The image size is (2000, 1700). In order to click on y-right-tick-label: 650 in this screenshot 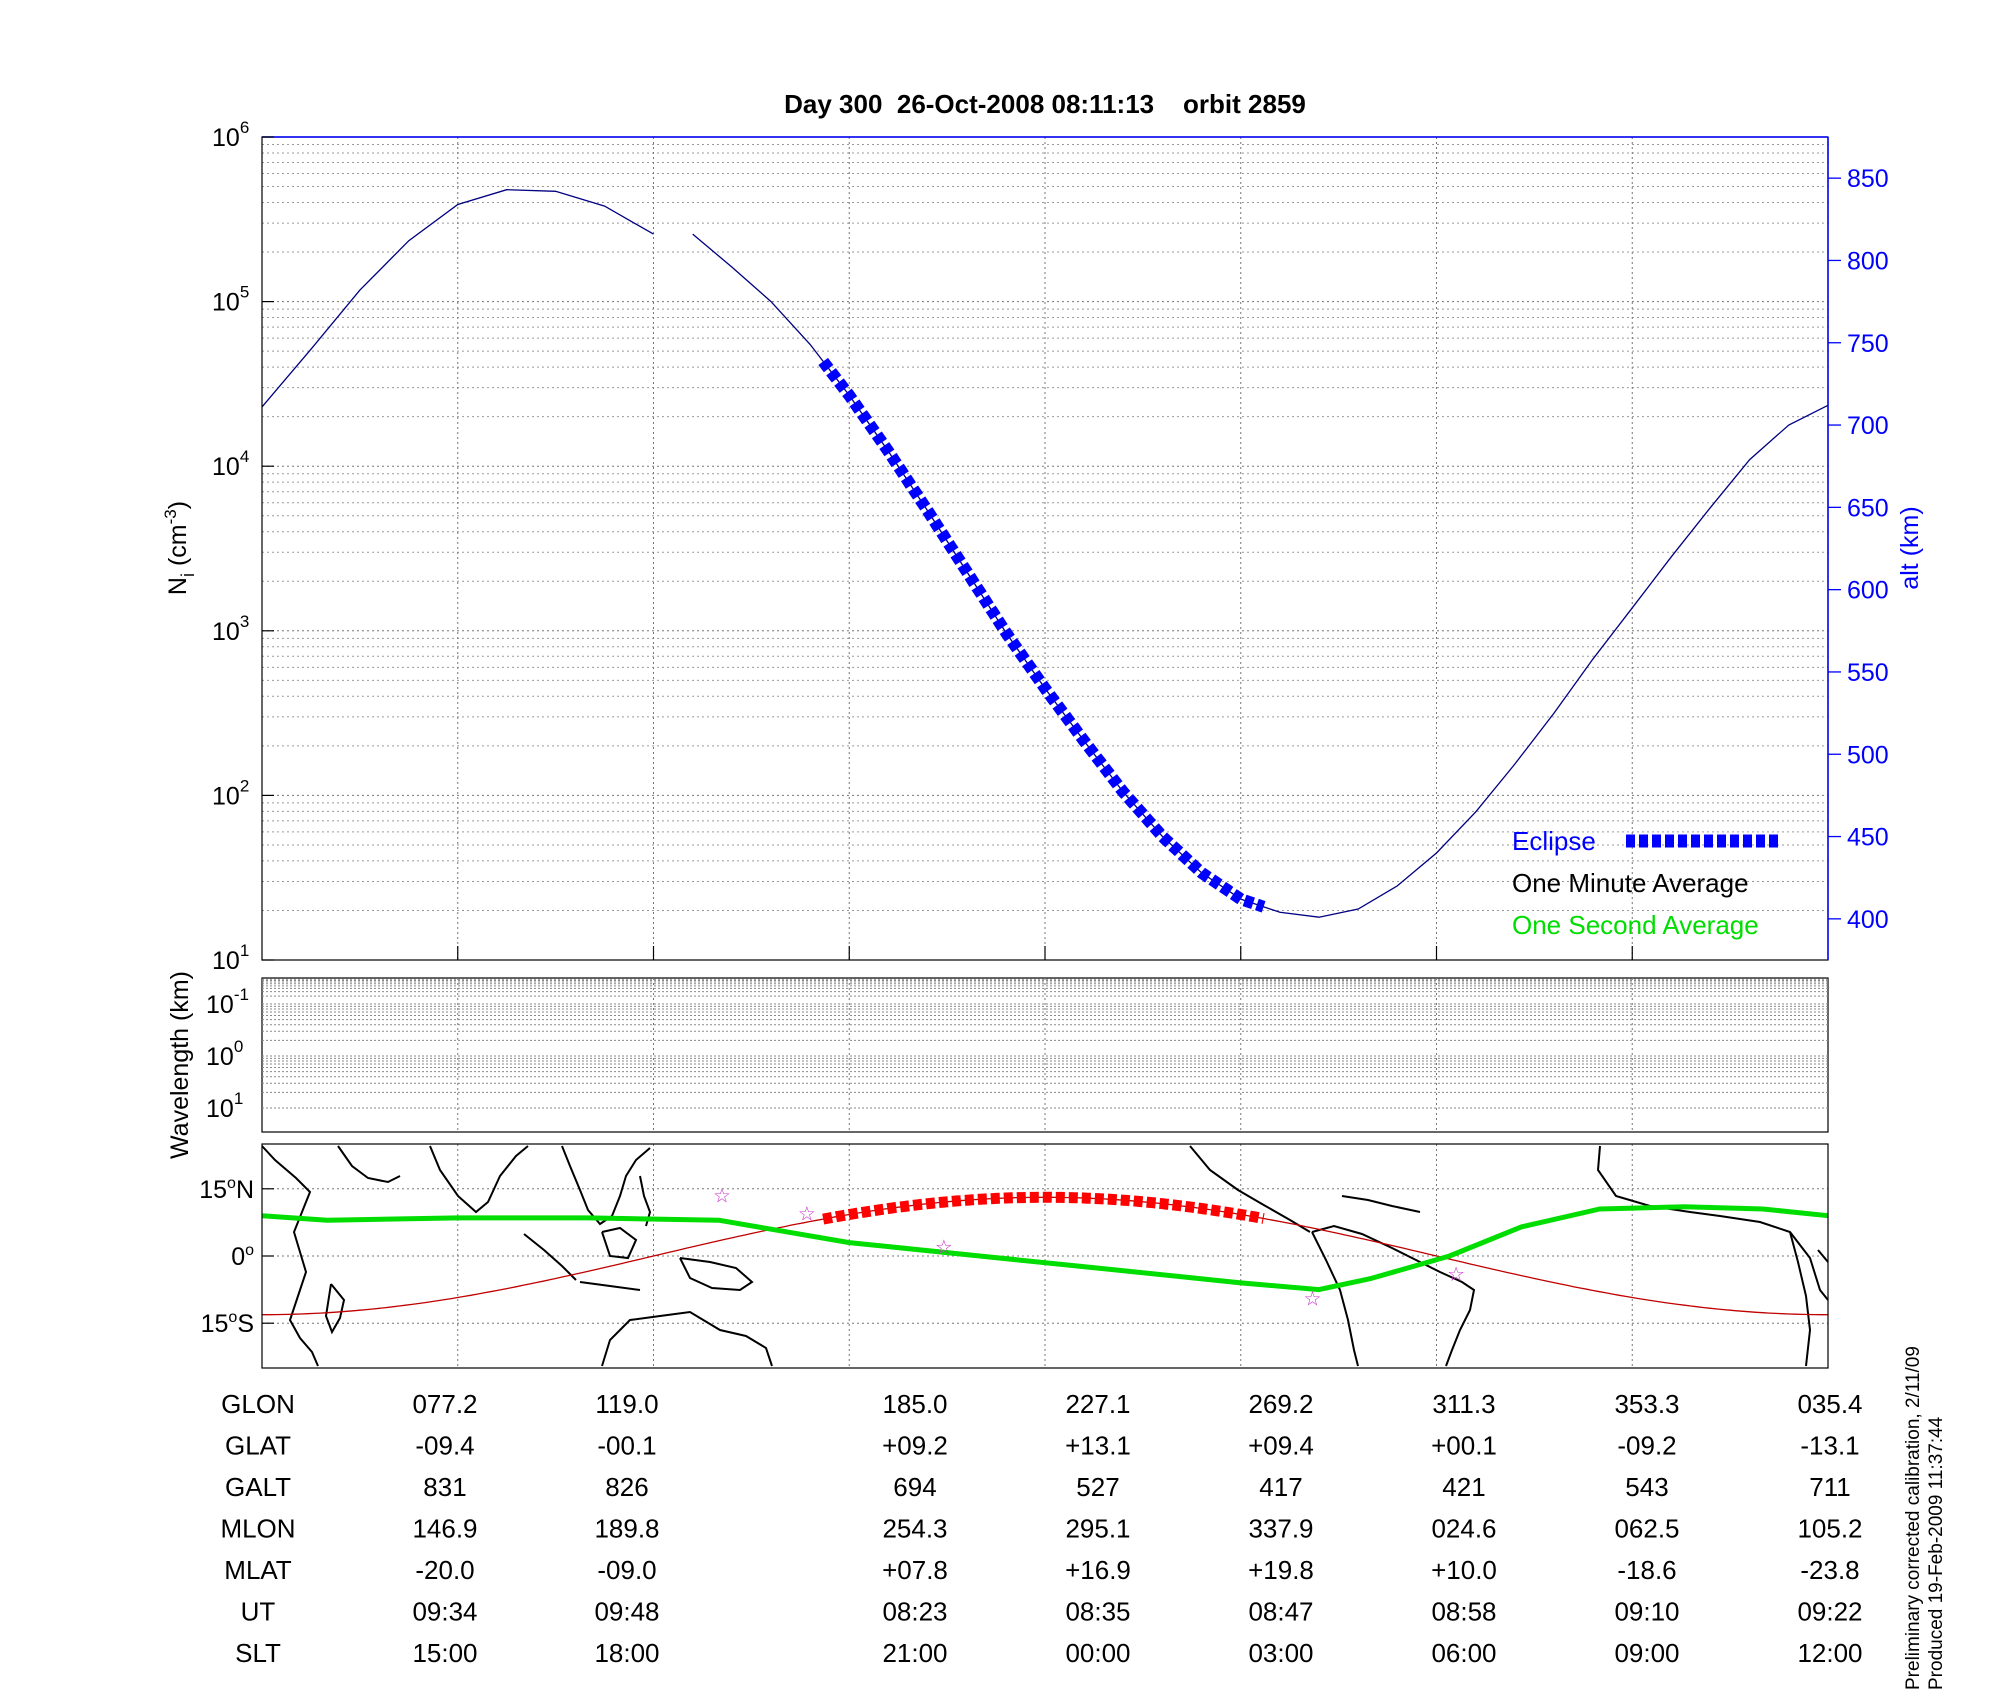, I will do `click(1868, 508)`.